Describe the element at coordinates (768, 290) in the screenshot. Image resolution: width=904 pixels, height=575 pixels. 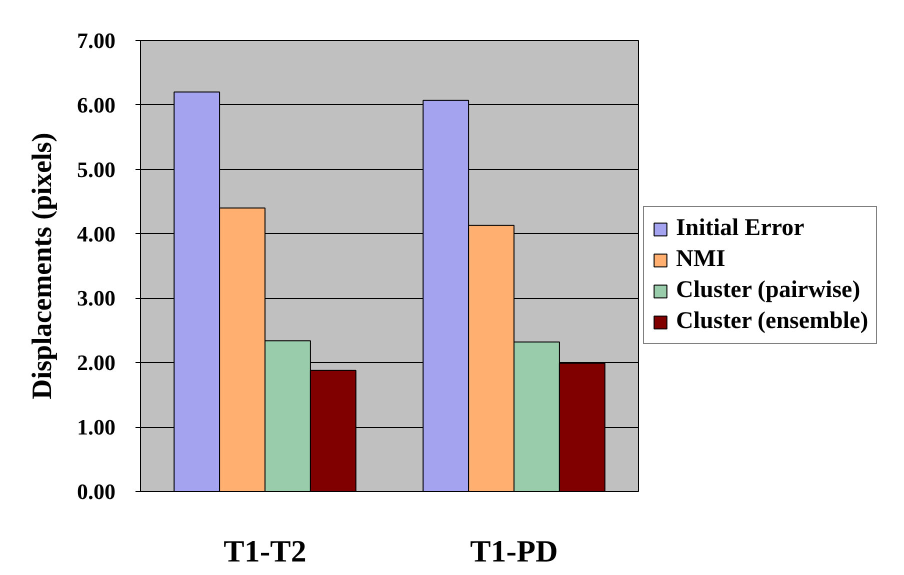
I see `legend-label: Cluster (pairwise)` at that location.